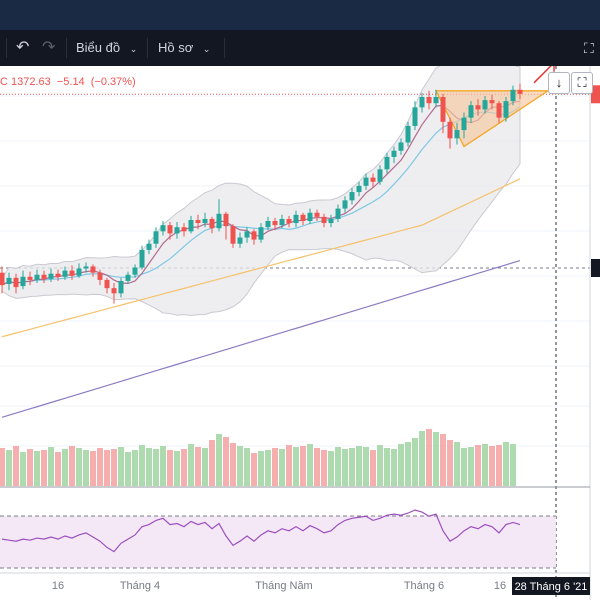 The width and height of the screenshot is (600, 605). I want to click on chevron-down-icon: ⌄, so click(206, 49).